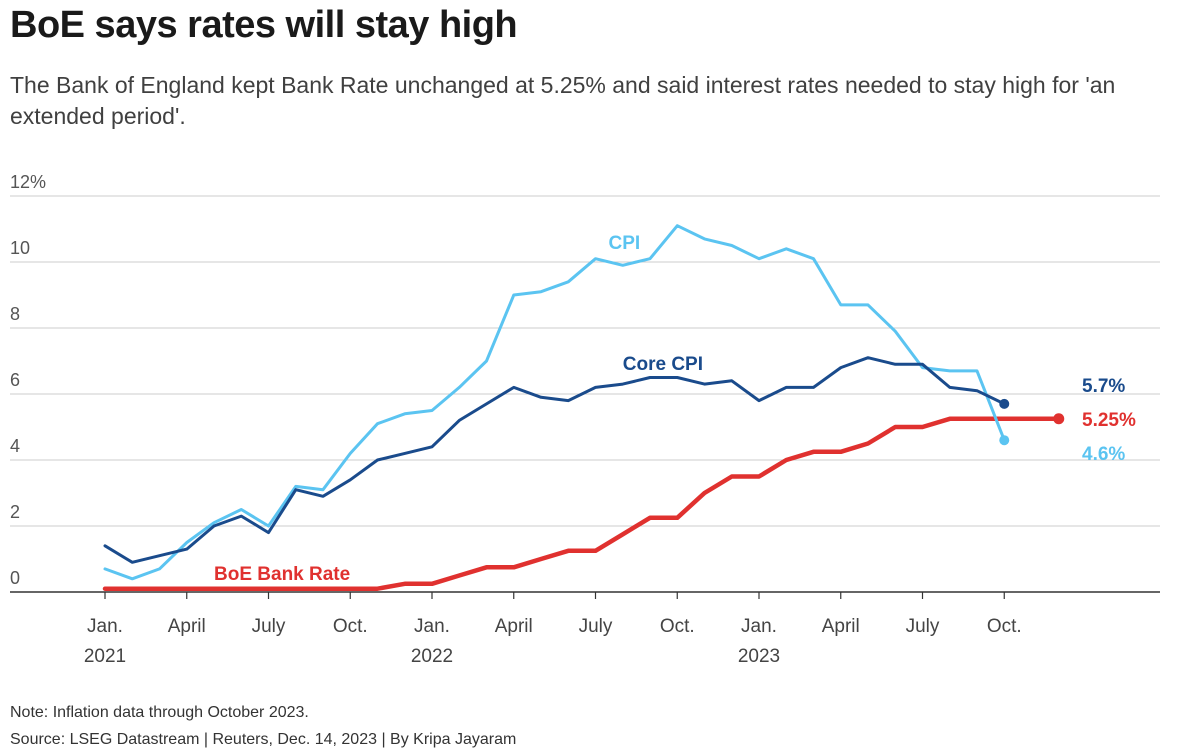 The height and width of the screenshot is (755, 1199). I want to click on series-end-point-bank-rate, so click(1059, 419).